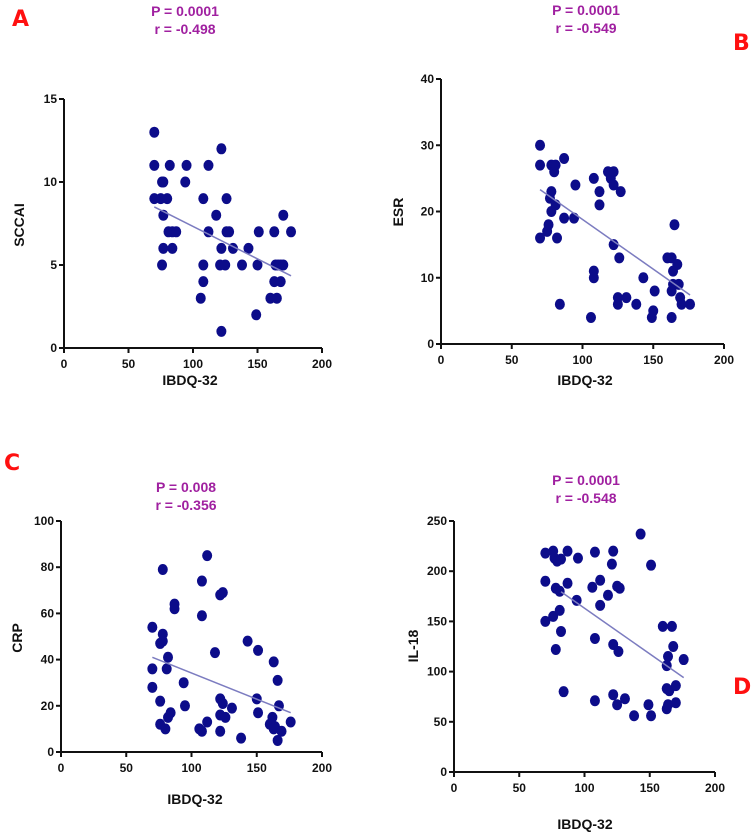 Image resolution: width=754 pixels, height=838 pixels. What do you see at coordinates (437, 521) in the screenshot?
I see `y-tick-label: 250` at bounding box center [437, 521].